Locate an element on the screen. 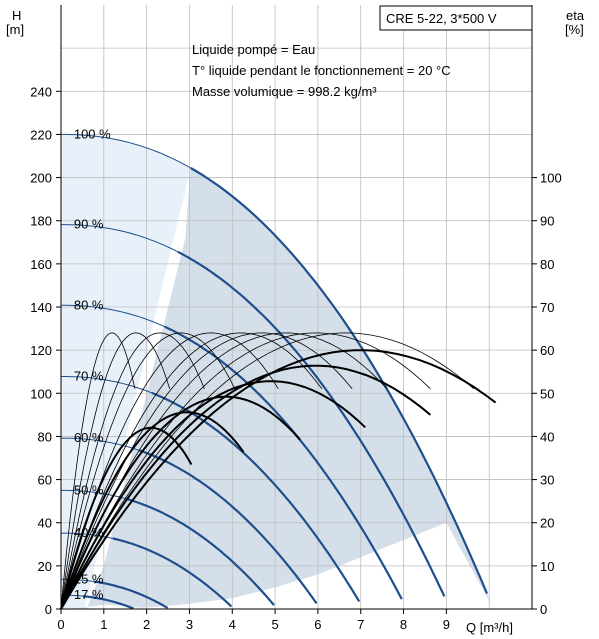 Image resolution: width=599 pixels, height=639 pixels. y-left-tick-label: 220 is located at coordinates (41, 134).